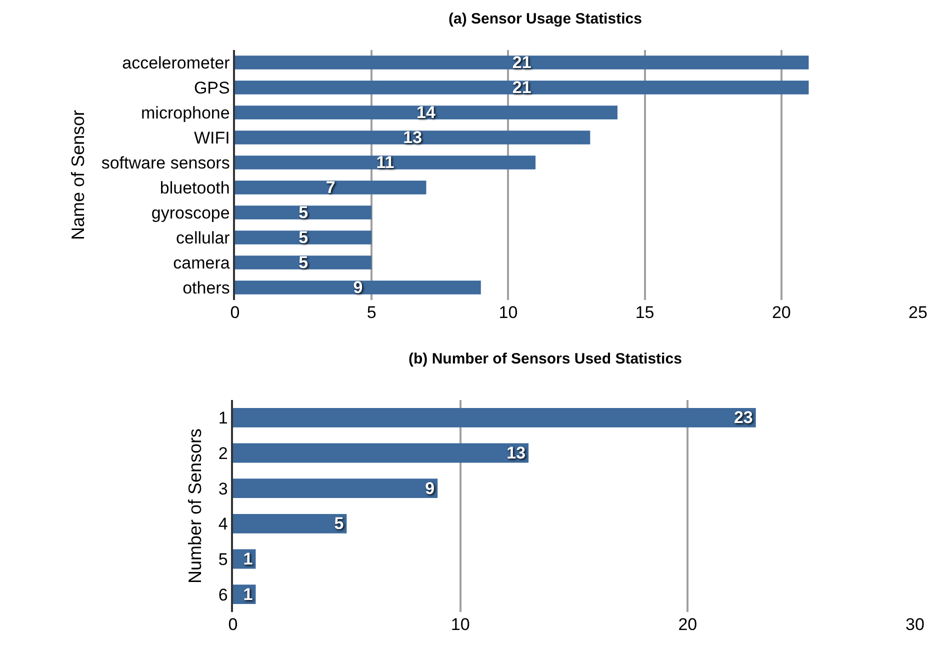 This screenshot has width=932, height=651. I want to click on x-tick-label: 25, so click(918, 312).